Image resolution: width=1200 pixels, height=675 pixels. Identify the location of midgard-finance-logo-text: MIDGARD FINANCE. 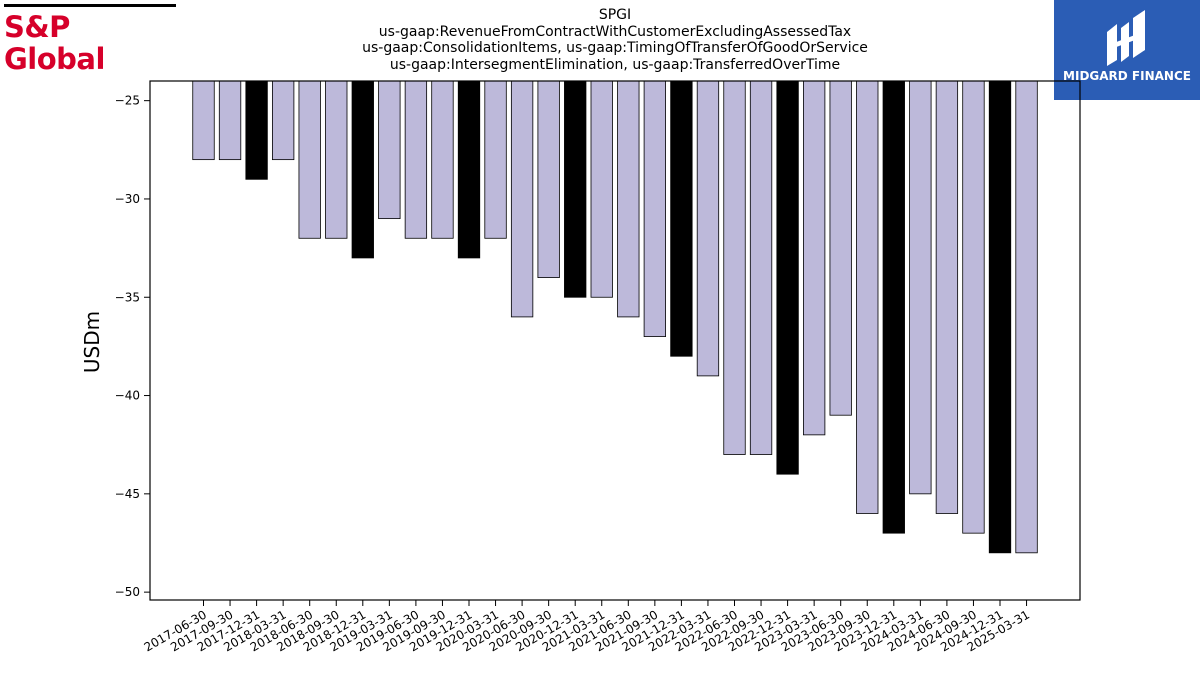
(1127, 76).